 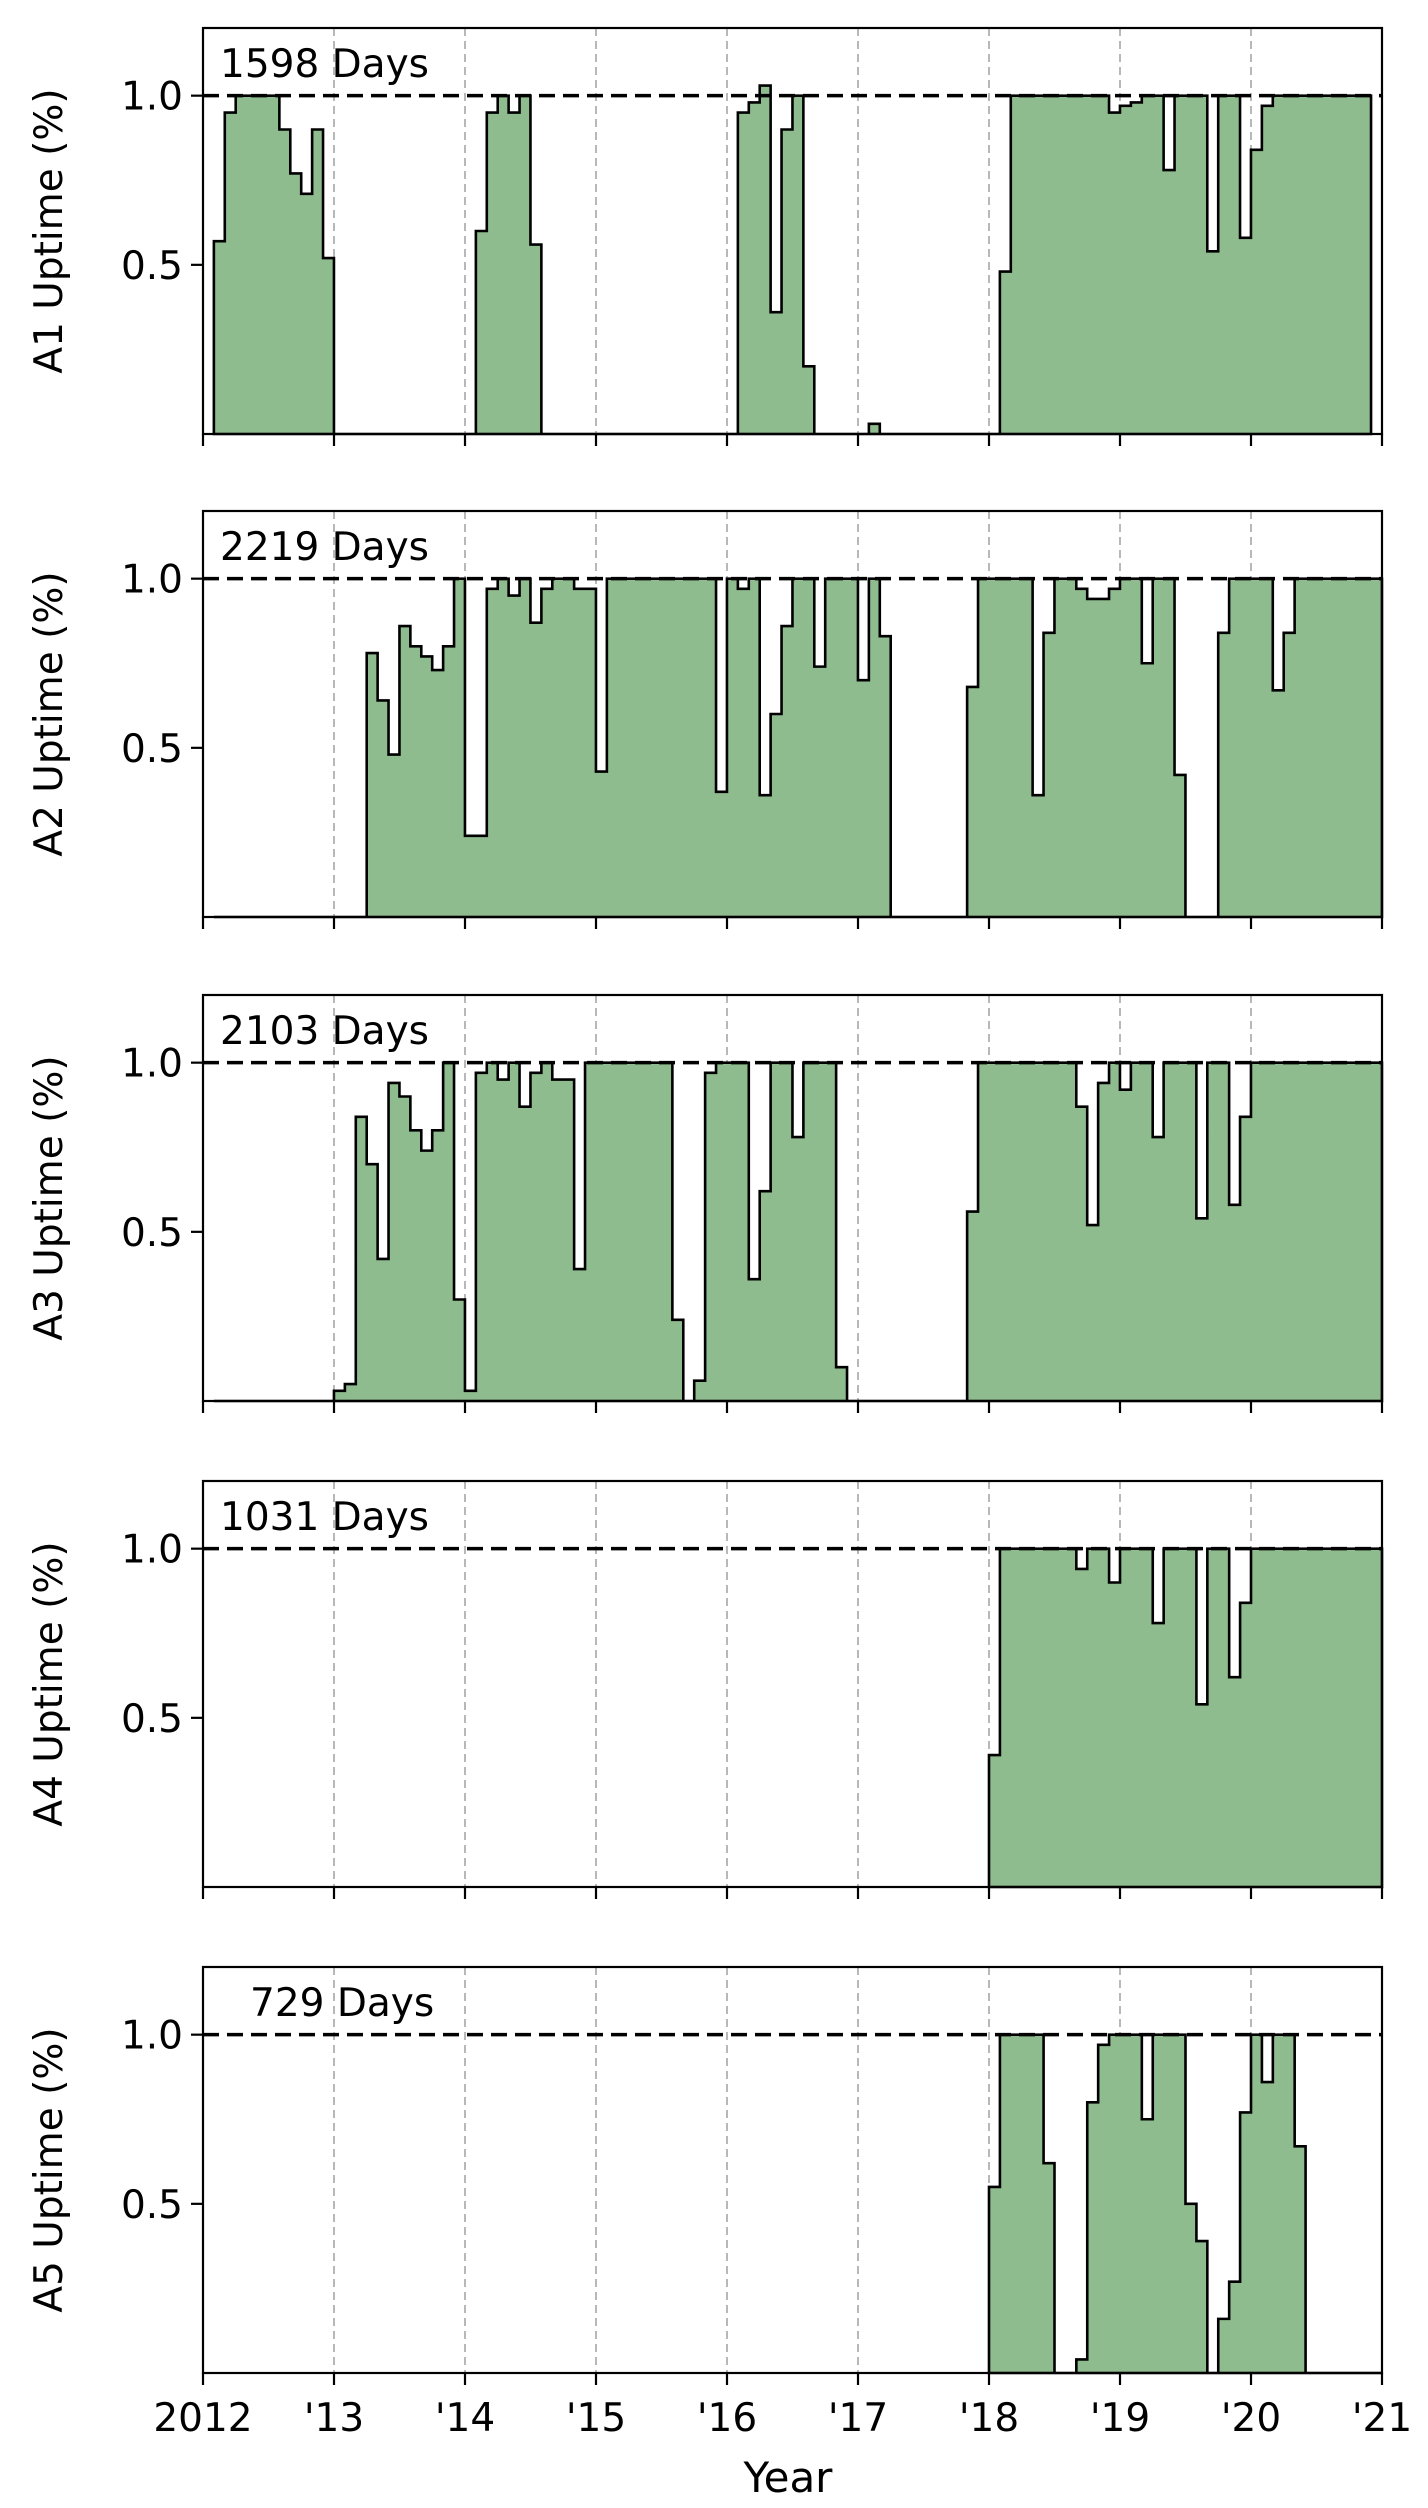 I want to click on y-axis-label: A1 Uptime (%), so click(x=49, y=230).